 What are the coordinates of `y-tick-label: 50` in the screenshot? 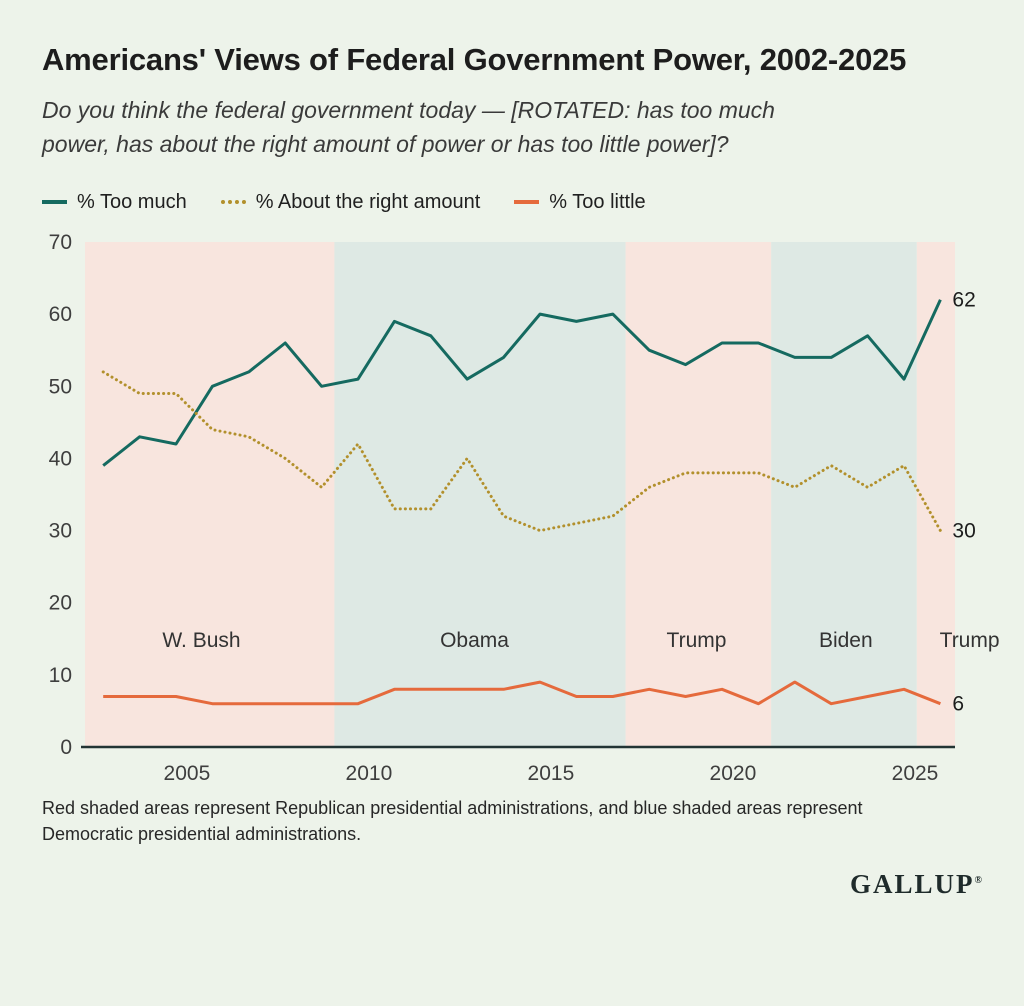 It's located at (60, 386).